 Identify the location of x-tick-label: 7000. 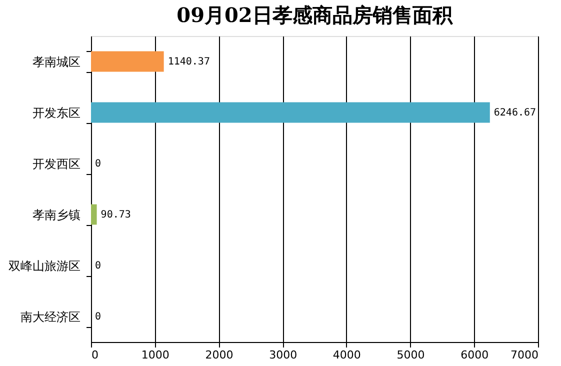
(524, 355).